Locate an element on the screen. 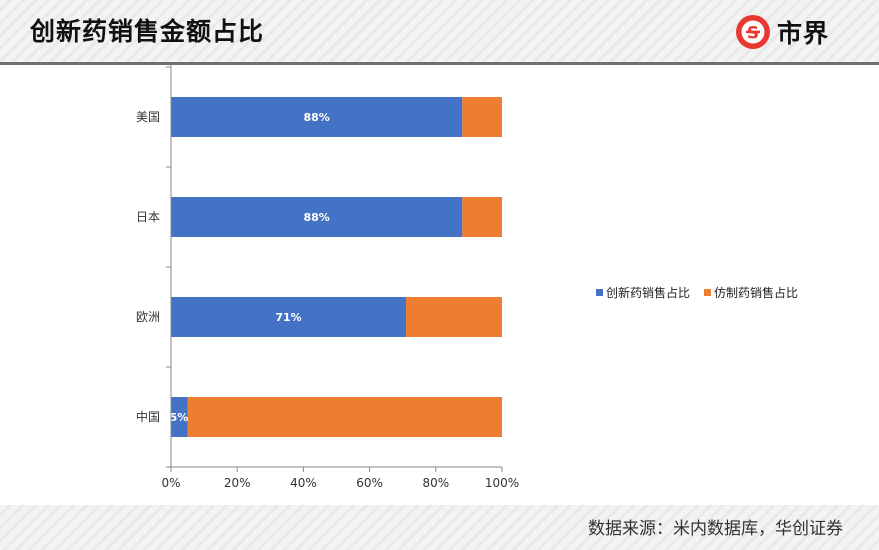 This screenshot has width=879, height=550. header-divider is located at coordinates (439, 63).